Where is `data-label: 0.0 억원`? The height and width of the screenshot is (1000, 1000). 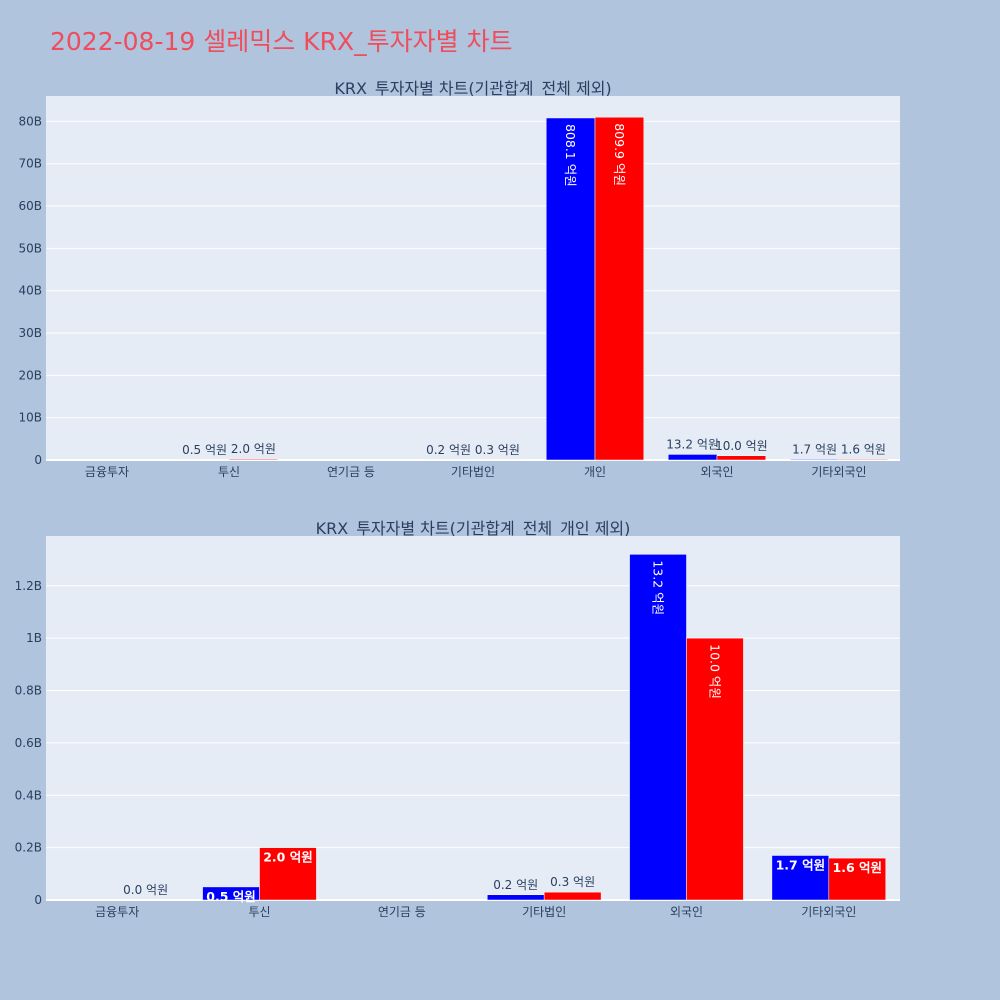 data-label: 0.0 억원 is located at coordinates (145, 890).